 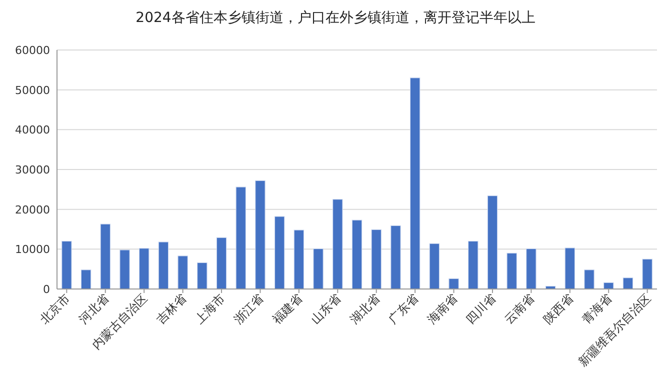 What do you see at coordinates (32, 90) in the screenshot?
I see `y-tick-label: 50000` at bounding box center [32, 90].